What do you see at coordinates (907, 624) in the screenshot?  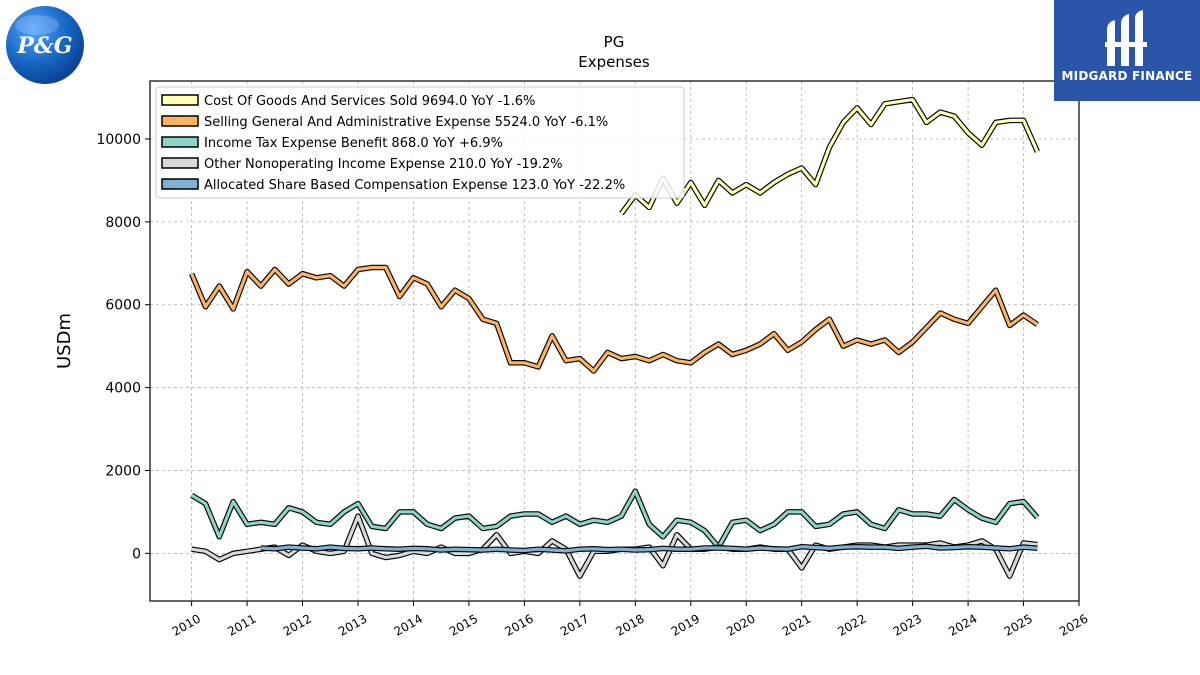 I see `x-tick-label: 2023` at bounding box center [907, 624].